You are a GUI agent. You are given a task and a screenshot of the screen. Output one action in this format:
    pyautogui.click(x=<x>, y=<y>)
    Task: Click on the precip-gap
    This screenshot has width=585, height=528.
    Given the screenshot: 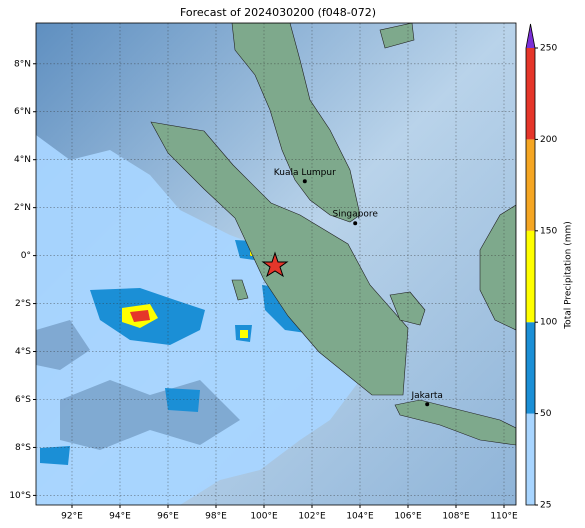 What is the action you would take?
    pyautogui.click(x=63, y=345)
    